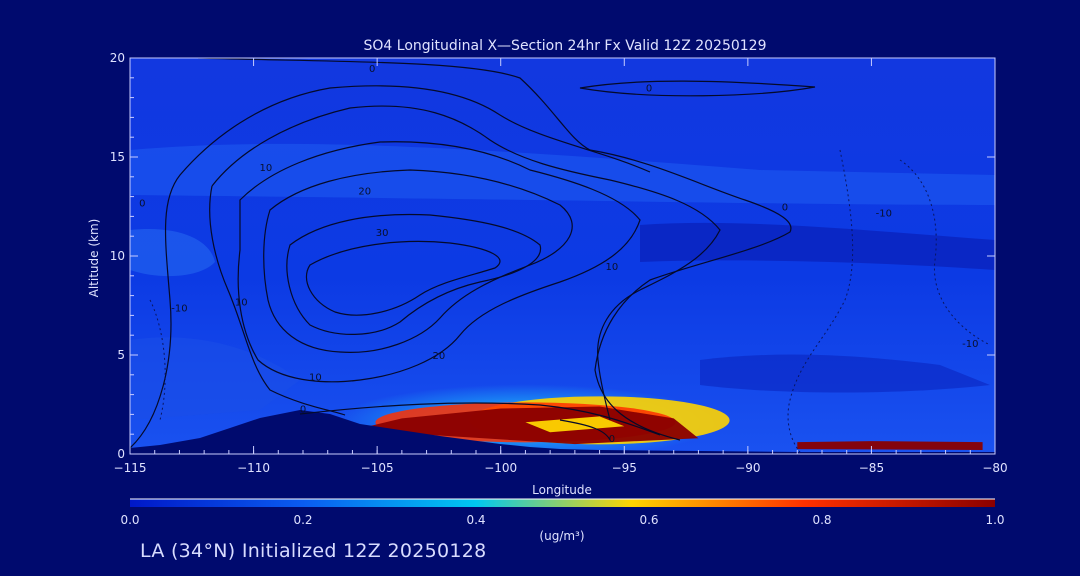  I want to click on colorbar-unit: (ug/m³), so click(561, 536).